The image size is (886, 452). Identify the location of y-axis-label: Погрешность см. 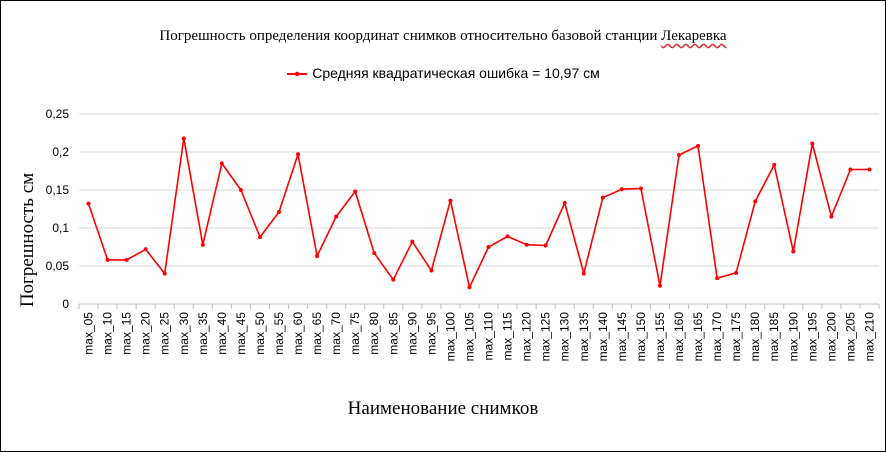
(27, 240).